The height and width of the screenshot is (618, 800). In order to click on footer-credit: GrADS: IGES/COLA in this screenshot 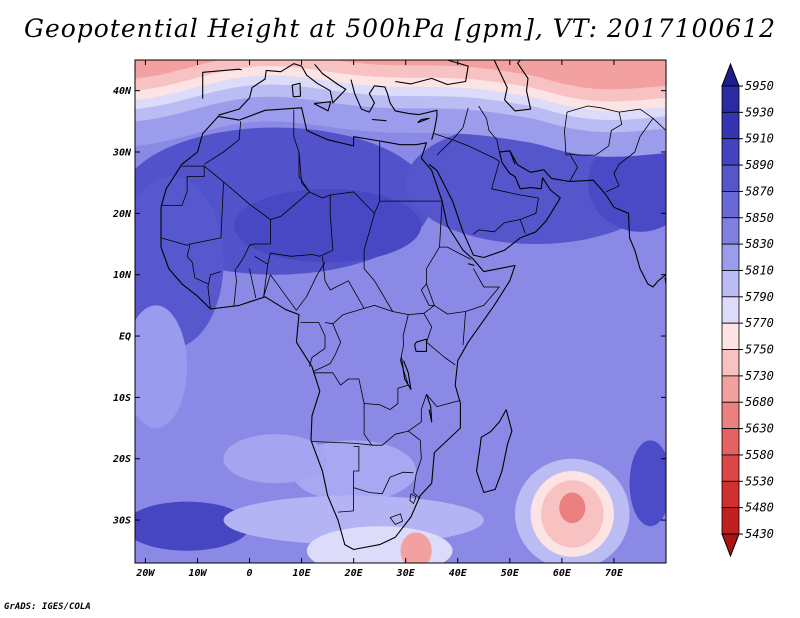, I will do `click(47, 607)`.